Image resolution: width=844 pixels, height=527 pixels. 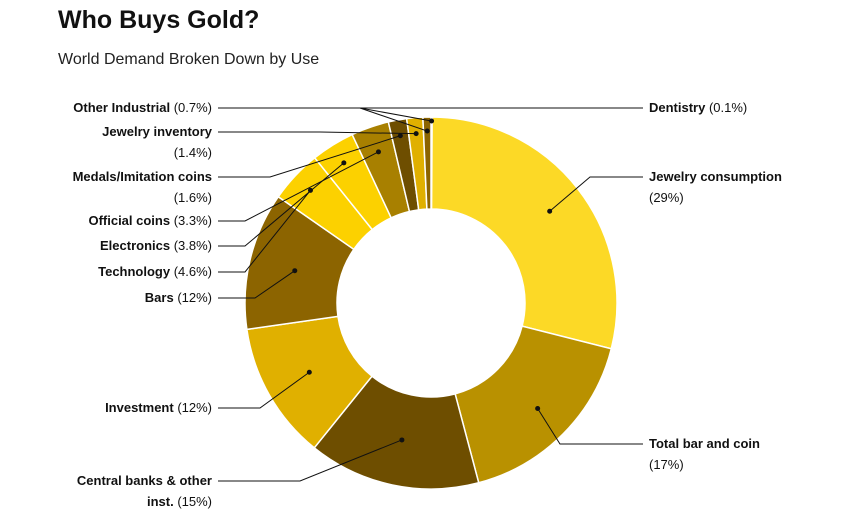 I want to click on slice-label: Jewelry consumption (29%), so click(x=715, y=187).